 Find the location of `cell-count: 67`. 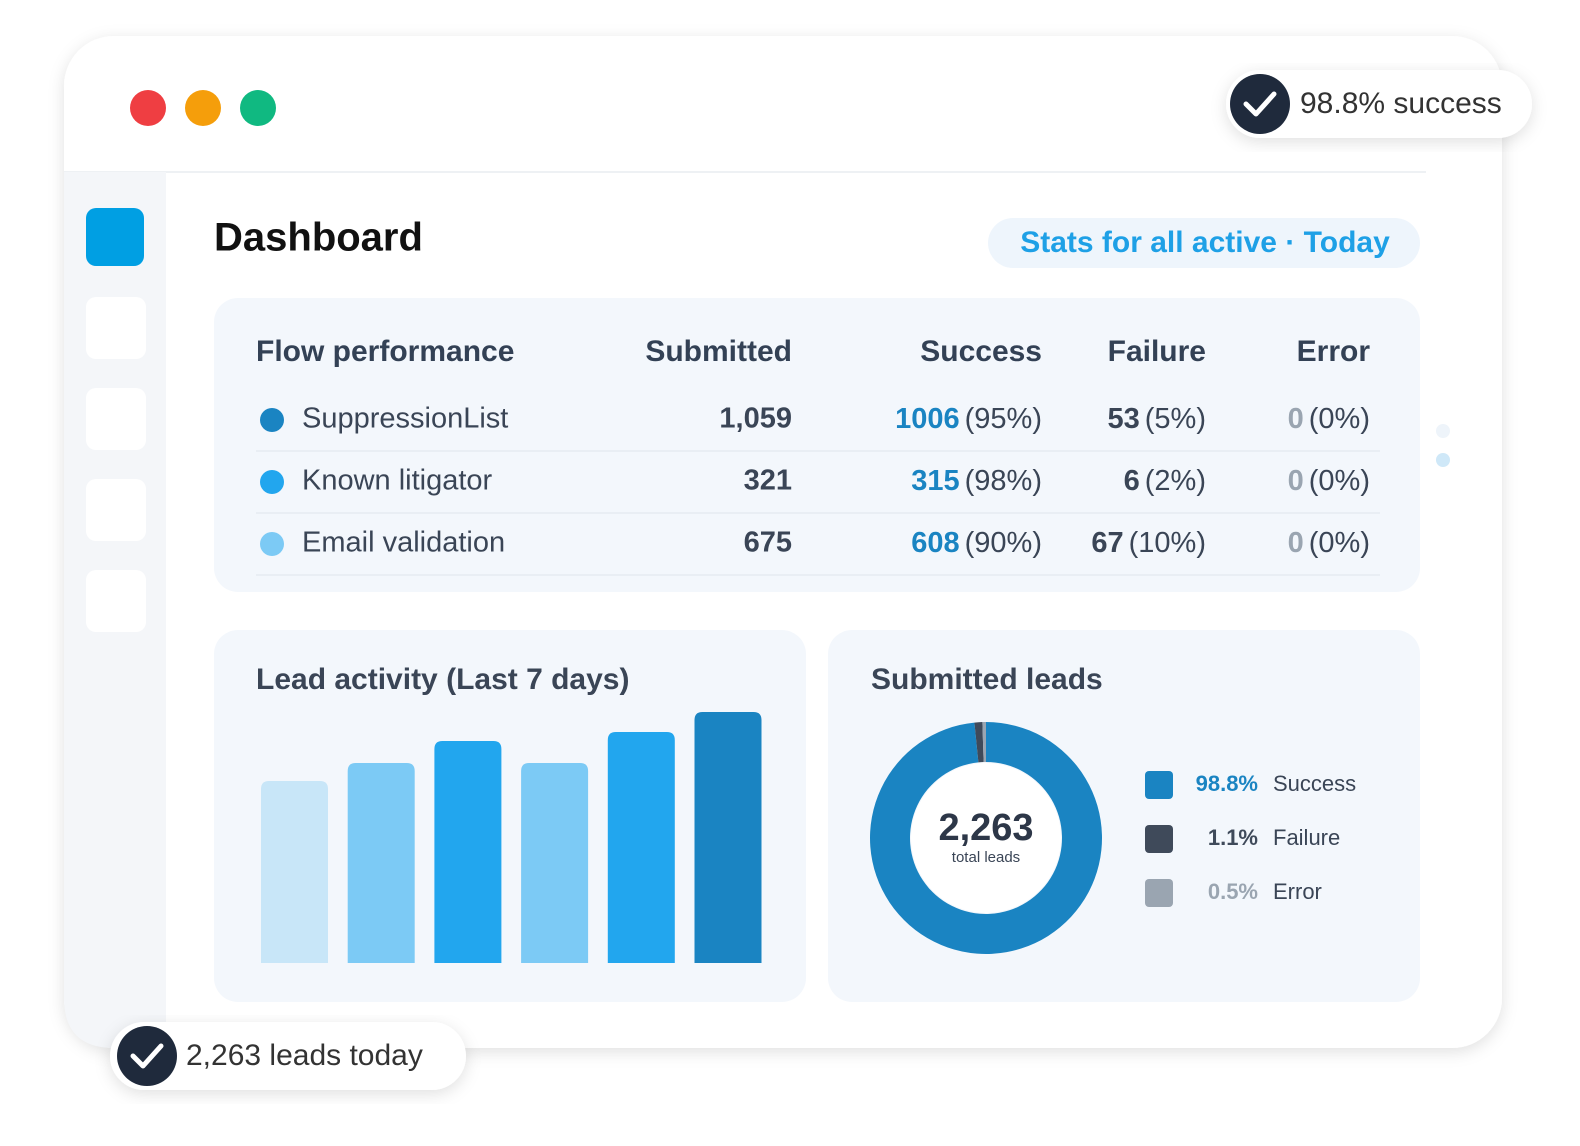

cell-count: 67 is located at coordinates (1107, 543).